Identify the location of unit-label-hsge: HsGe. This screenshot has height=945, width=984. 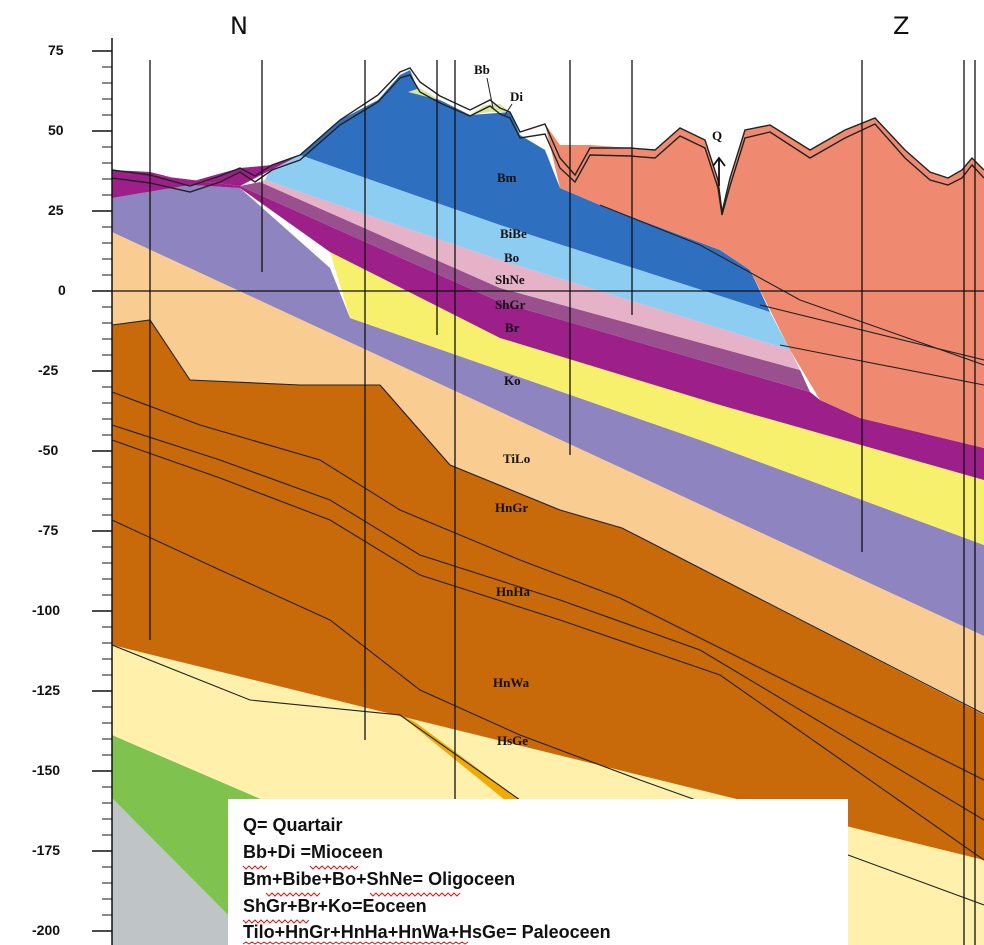
(512, 740).